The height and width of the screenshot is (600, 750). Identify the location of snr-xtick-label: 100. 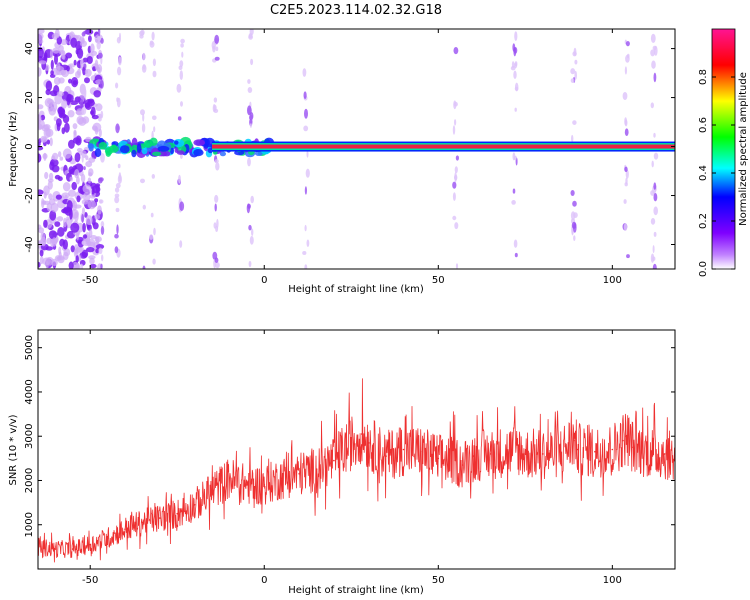
(612, 580).